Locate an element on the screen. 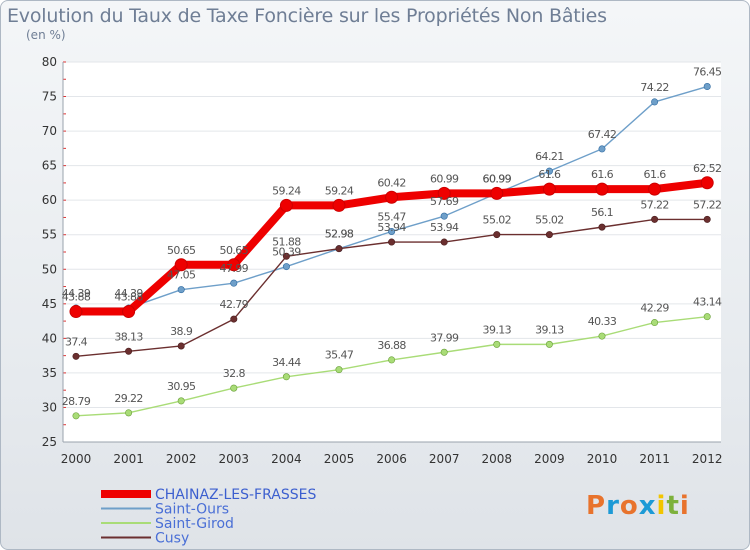 This screenshot has width=750, height=550. data-label: 55.47 is located at coordinates (391, 216).